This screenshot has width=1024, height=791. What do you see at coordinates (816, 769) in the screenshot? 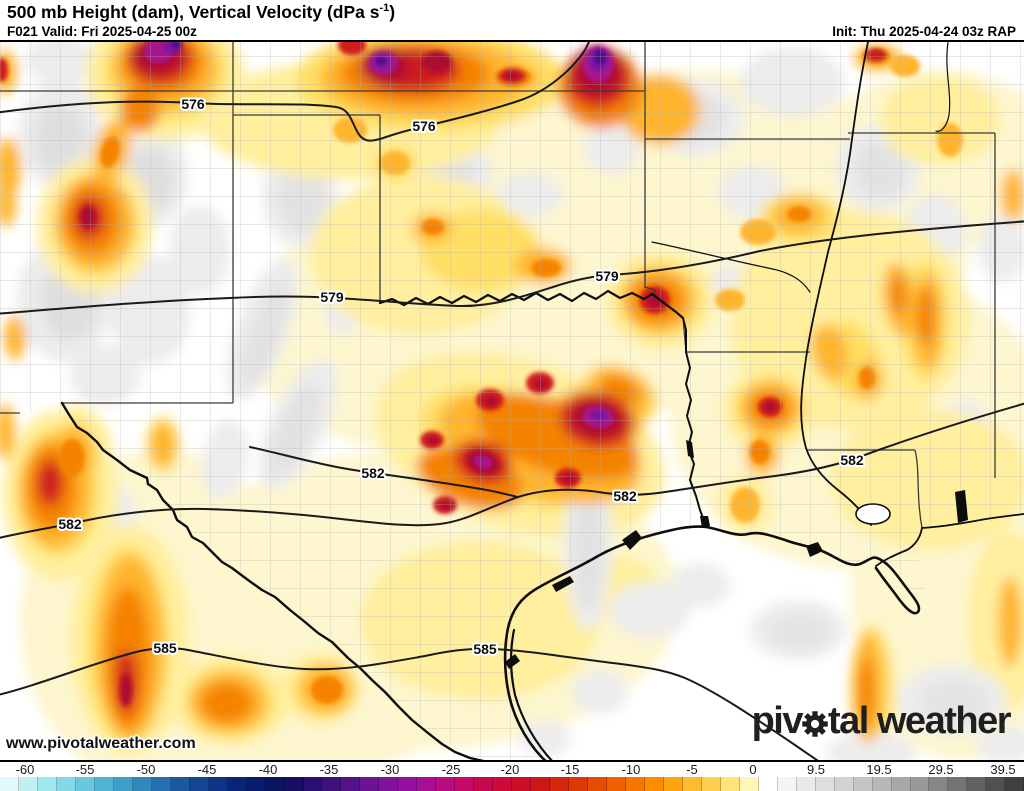
I see `colorbar-tick: 9.5` at bounding box center [816, 769].